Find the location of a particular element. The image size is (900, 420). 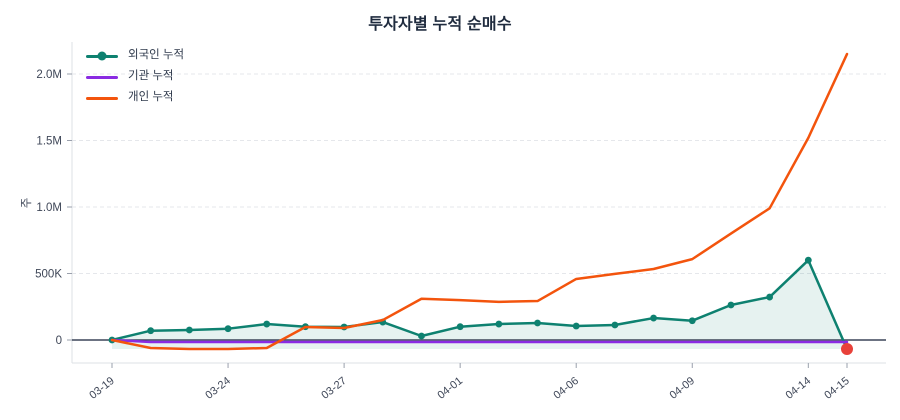

chart-title: 투자자별 누적 순매수 is located at coordinates (440, 24).